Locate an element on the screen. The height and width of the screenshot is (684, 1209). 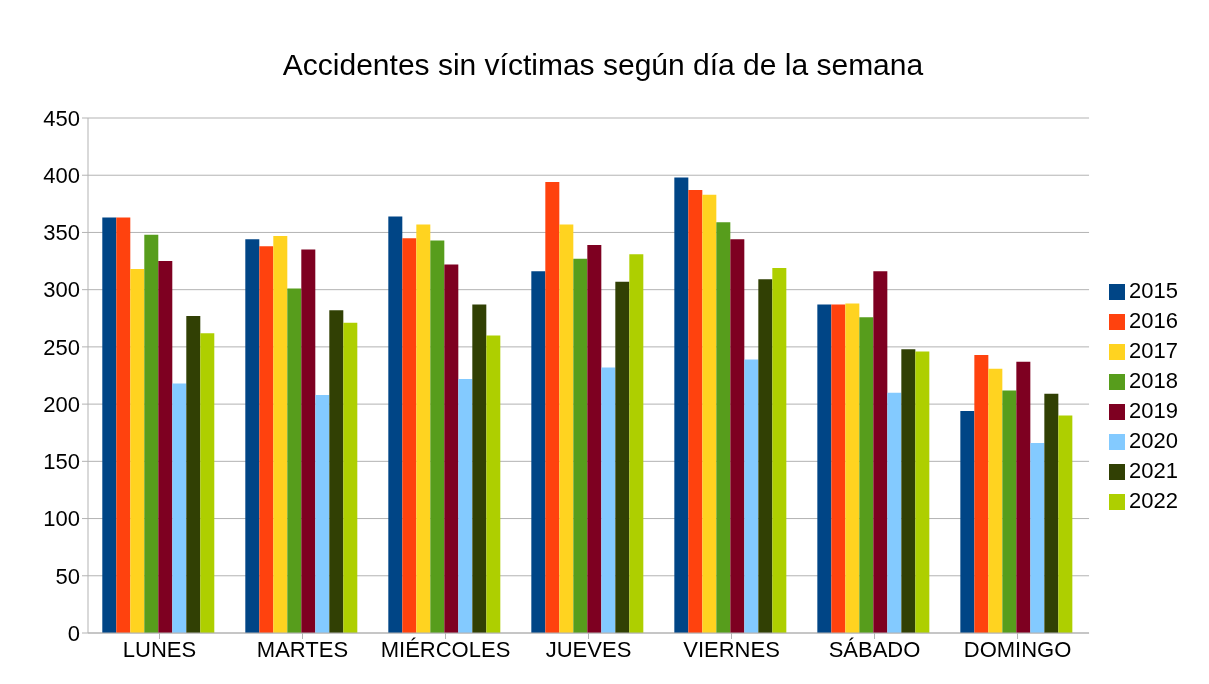
legend-label: 2015 is located at coordinates (1153, 290).